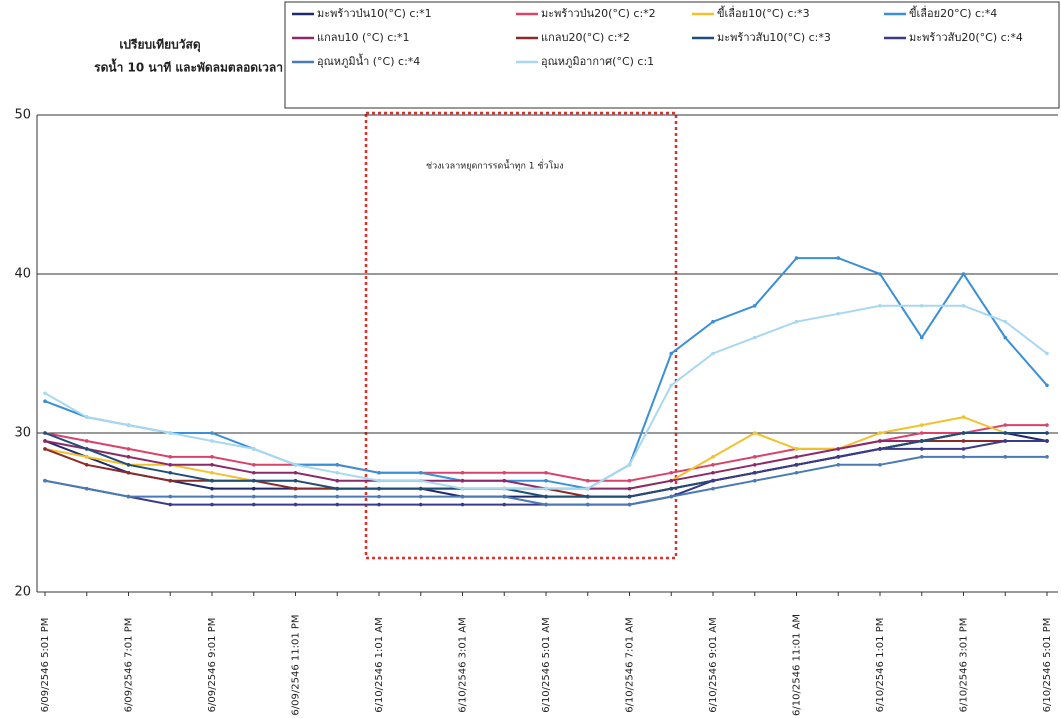 The image size is (1061, 718). What do you see at coordinates (212, 665) in the screenshot?
I see `x-tick-label: 6/09/2546 9:01 PM` at bounding box center [212, 665].